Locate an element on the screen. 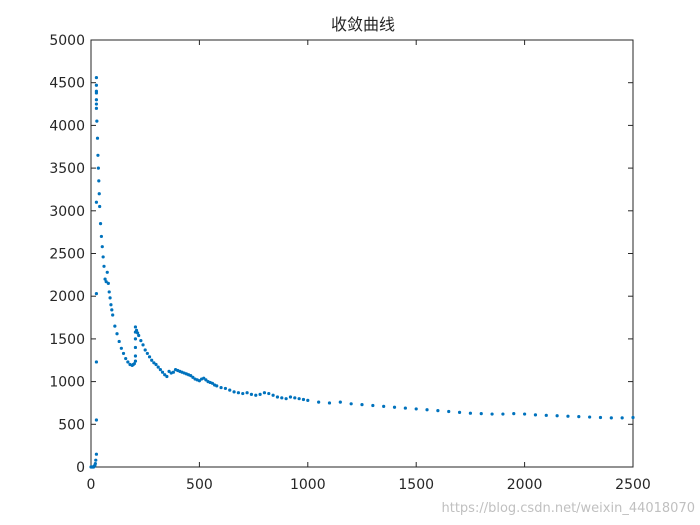 The height and width of the screenshot is (525, 700). x-tick-label: 1500 is located at coordinates (416, 485).